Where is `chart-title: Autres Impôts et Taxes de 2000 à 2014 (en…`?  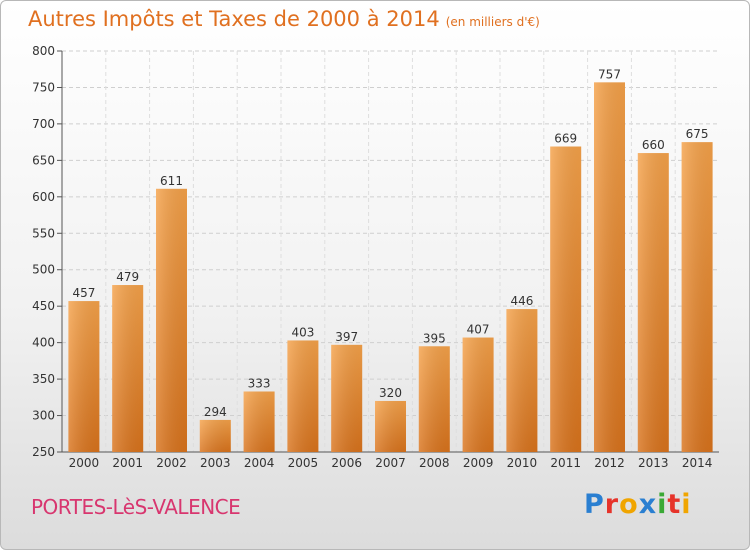 chart-title: Autres Impôts et Taxes de 2000 à 2014 (en… is located at coordinates (284, 19).